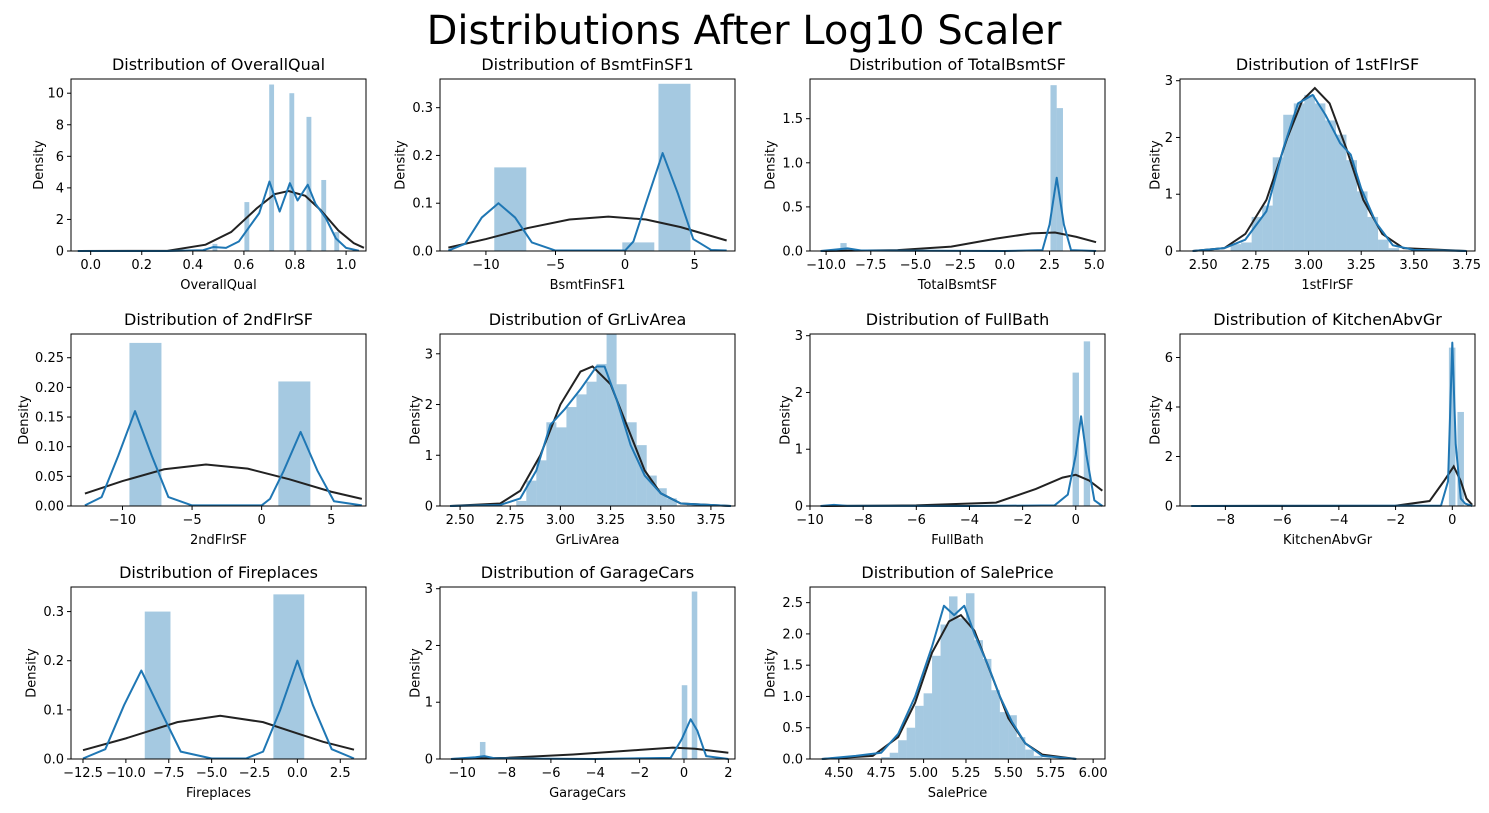  Describe the element at coordinates (1169, 358) in the screenshot. I see `y-tick-label: 6` at that location.